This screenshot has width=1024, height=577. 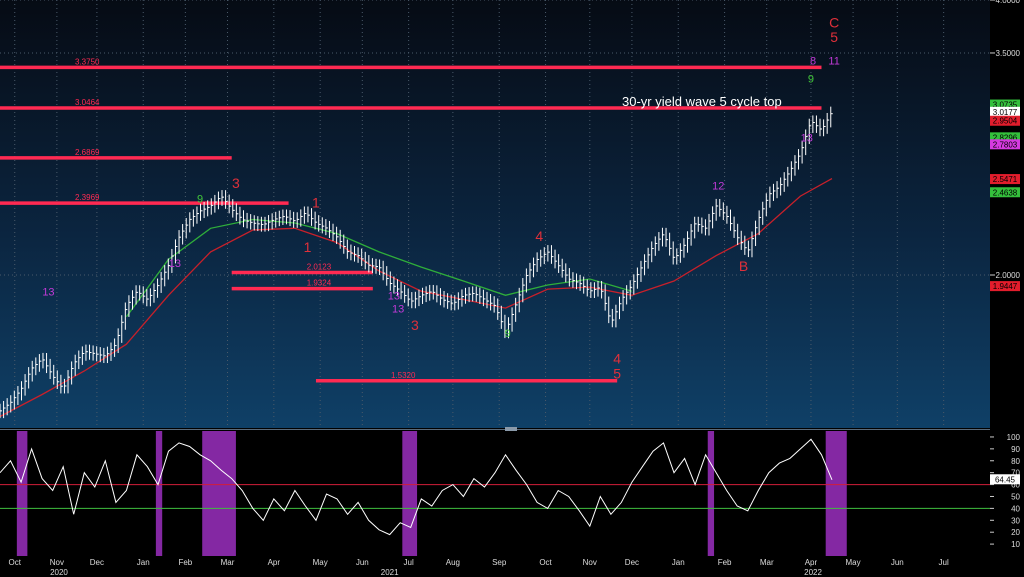 What do you see at coordinates (87, 102) in the screenshot?
I see `level-label: 3.0464` at bounding box center [87, 102].